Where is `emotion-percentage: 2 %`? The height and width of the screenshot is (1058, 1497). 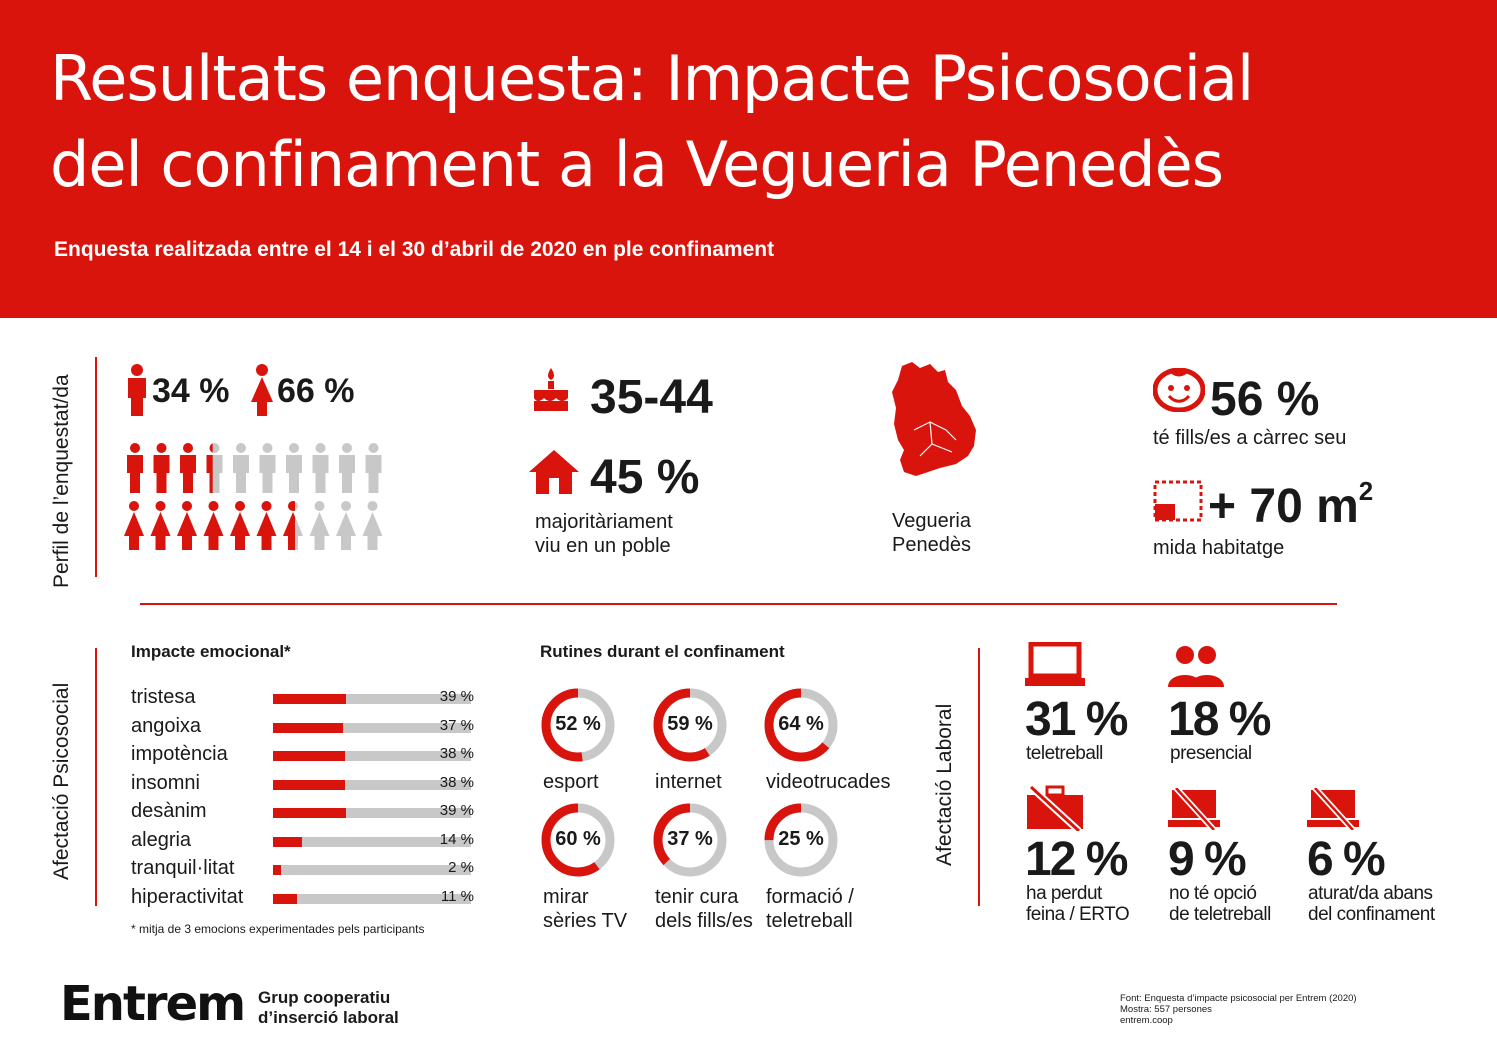
emotion-percentage: 2 % is located at coordinates (461, 867).